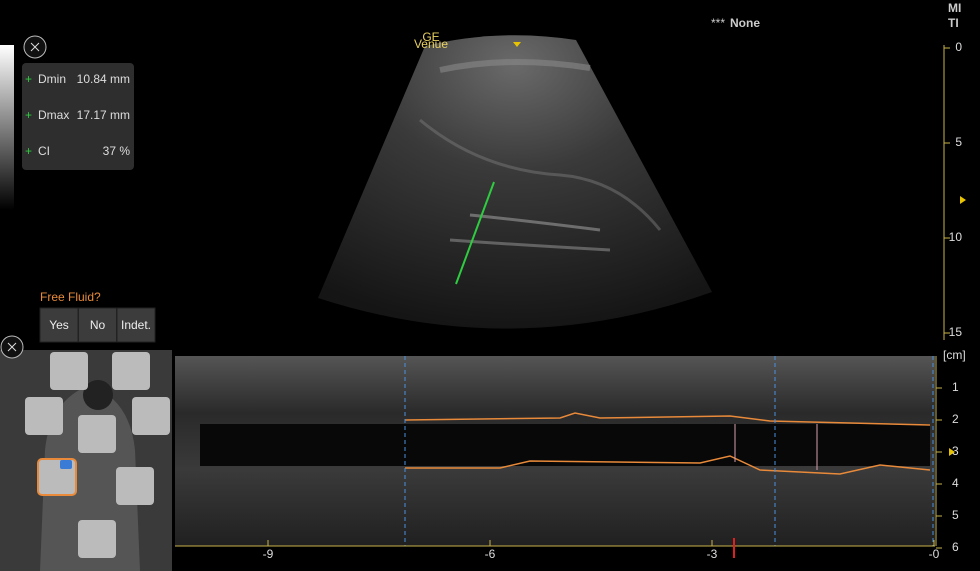 This screenshot has height=571, width=980. Describe the element at coordinates (958, 142) in the screenshot. I see `depth-label: 5` at that location.